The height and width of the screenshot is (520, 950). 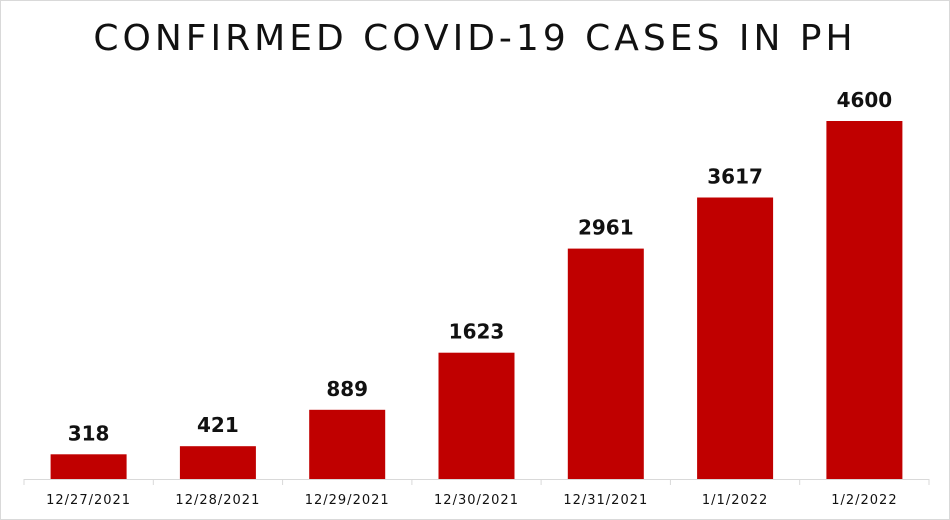 What do you see at coordinates (217, 500) in the screenshot?
I see `x-tick-label-1: 12/28/2021` at bounding box center [217, 500].